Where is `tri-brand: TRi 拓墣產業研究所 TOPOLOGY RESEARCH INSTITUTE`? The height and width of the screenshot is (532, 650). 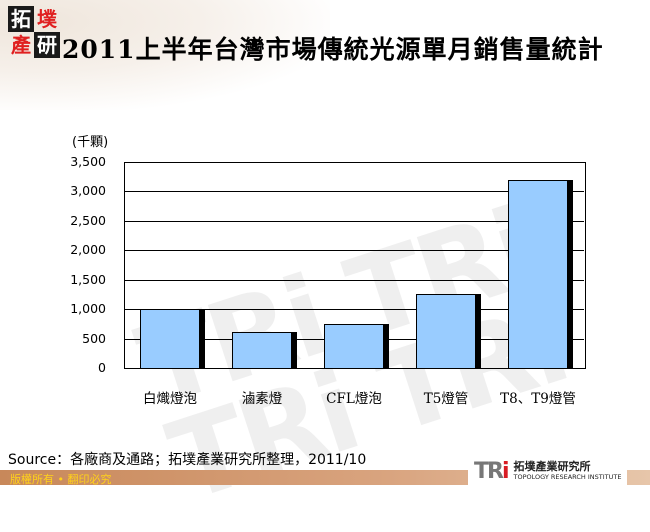 tri-brand: TRi 拓墣產業研究所 TOPOLOGY RESEARCH INSTITUTE is located at coordinates (548, 471).